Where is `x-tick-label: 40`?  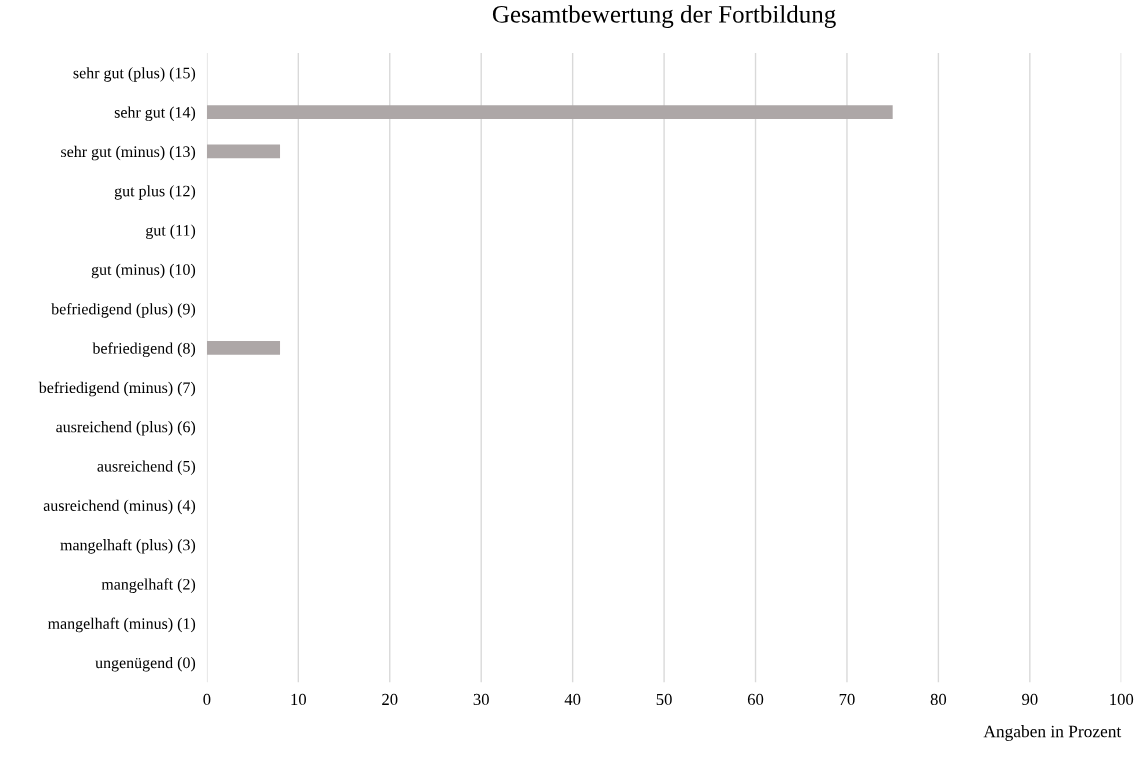
x-tick-label: 40 is located at coordinates (572, 699).